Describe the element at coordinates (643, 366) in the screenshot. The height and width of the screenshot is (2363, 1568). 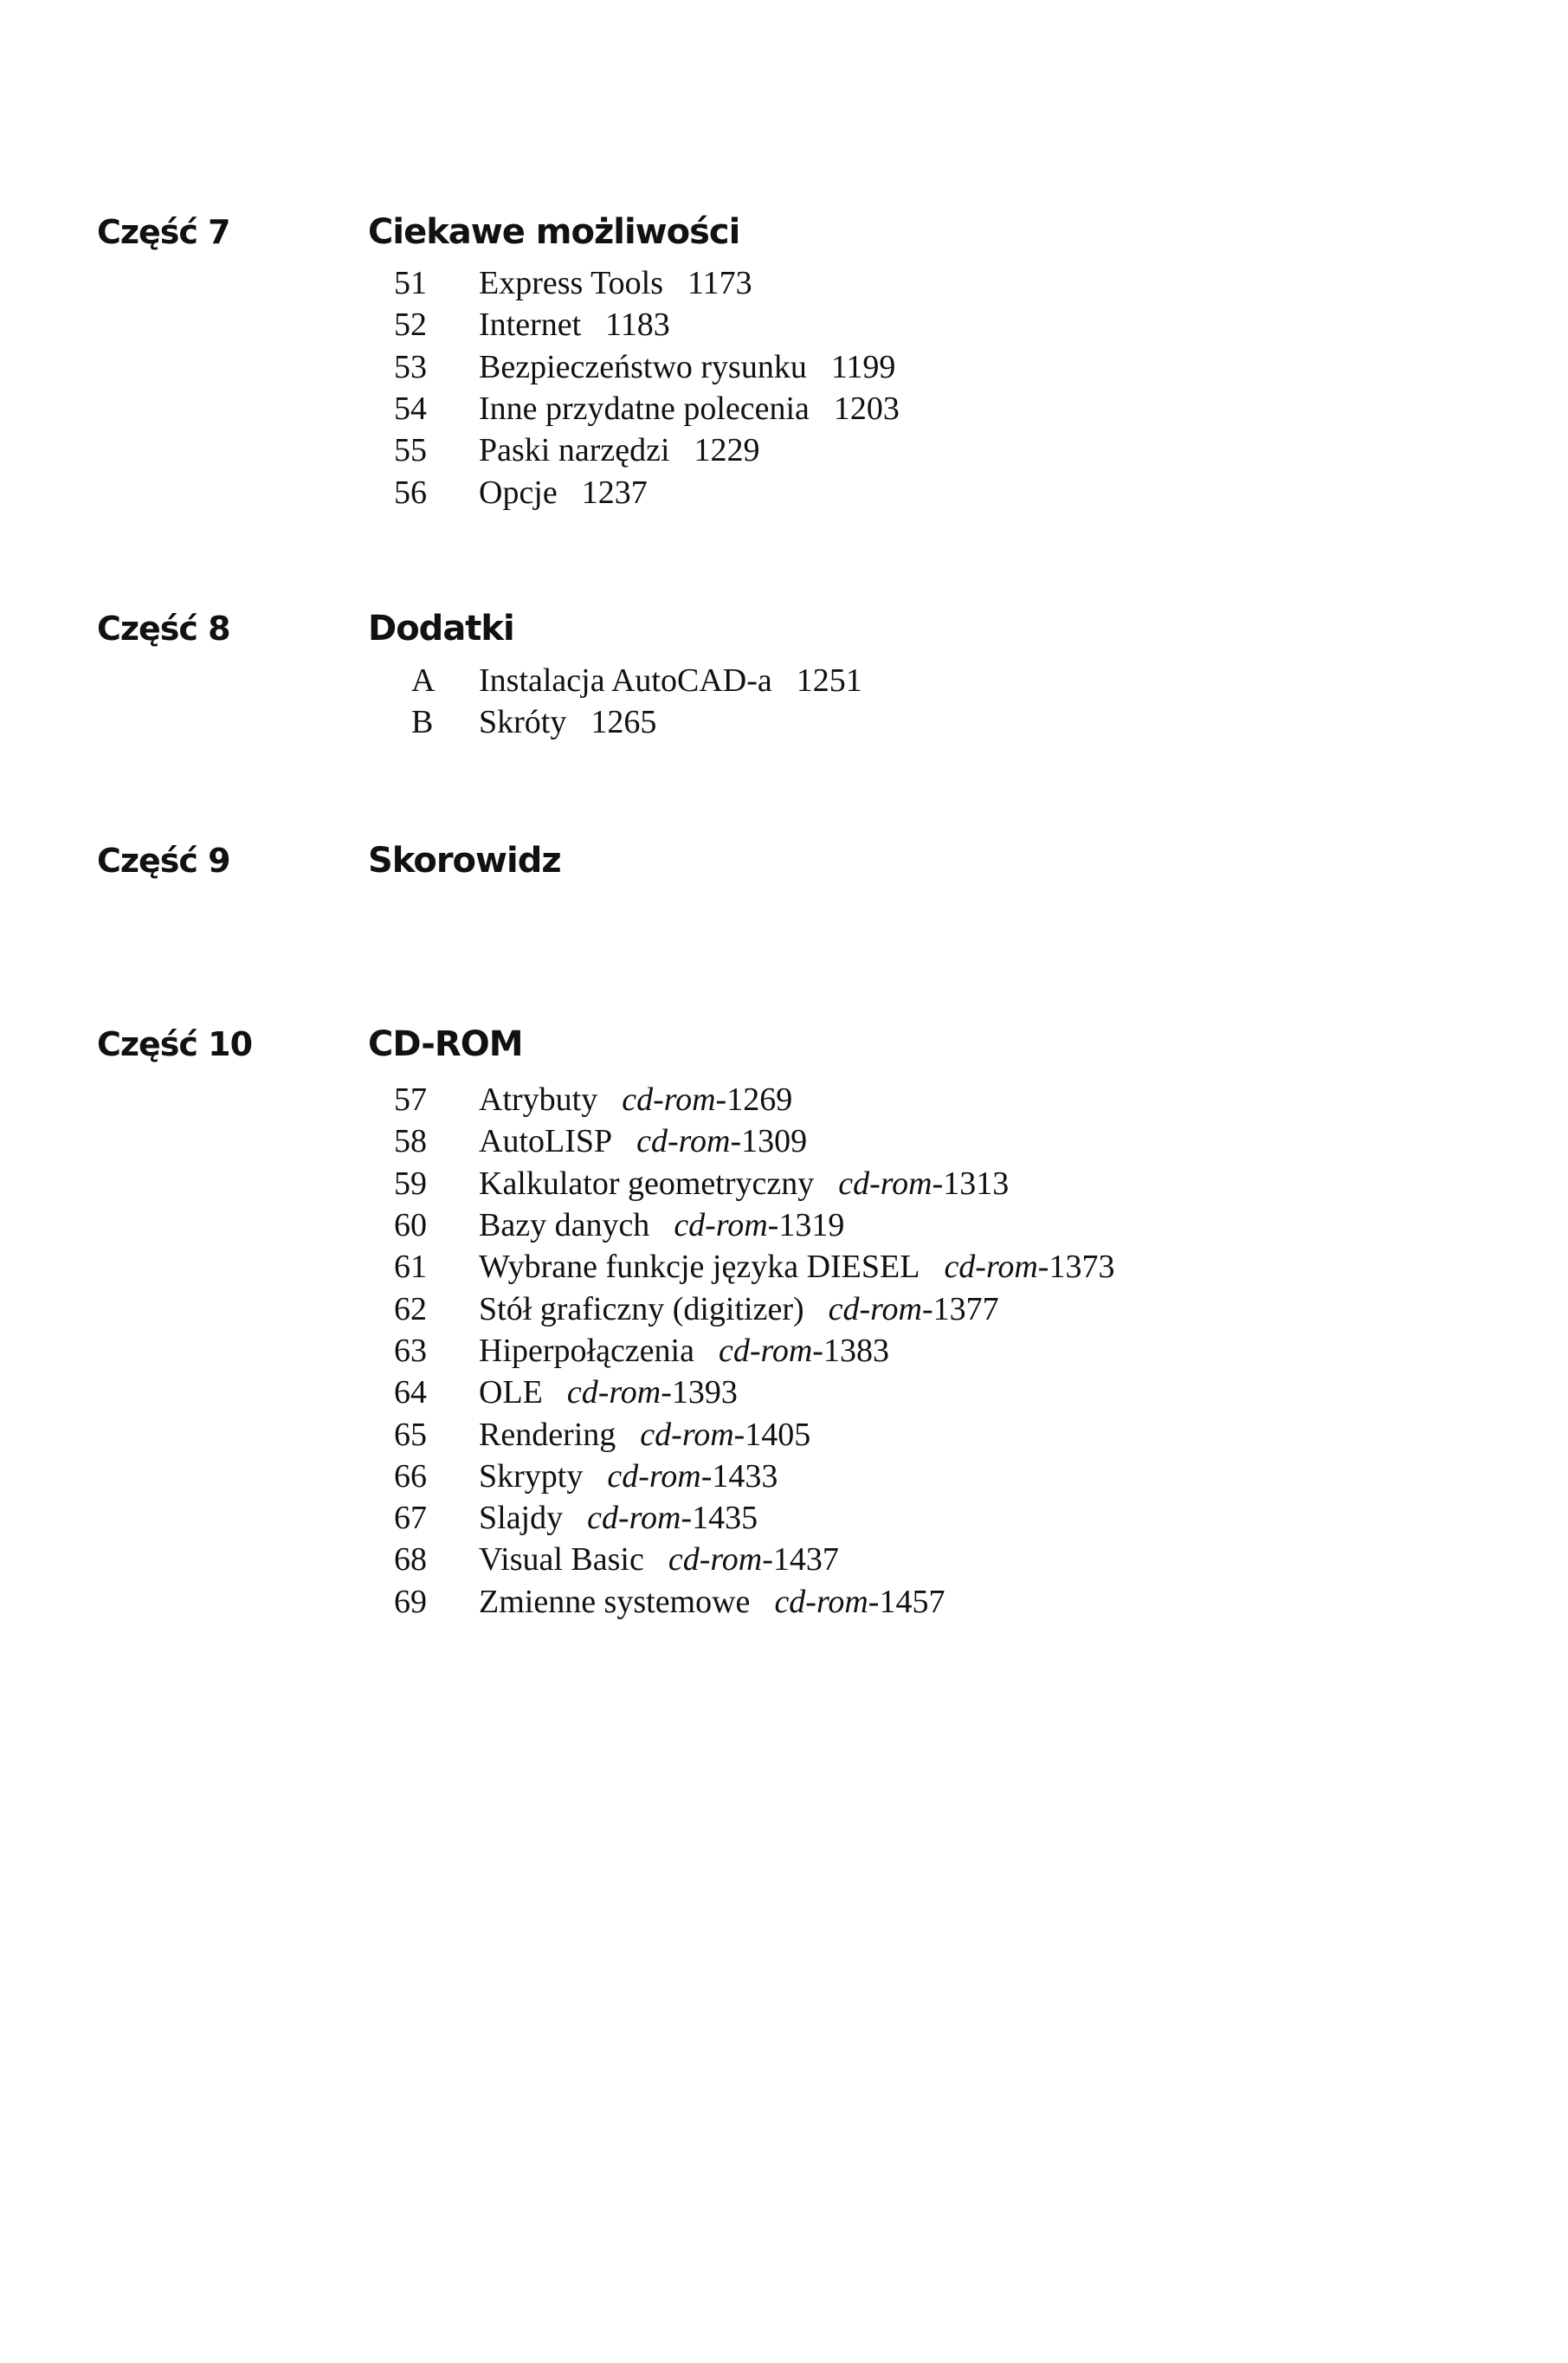
I see `chapter-title: Bezpieczeństwo rysunku` at that location.